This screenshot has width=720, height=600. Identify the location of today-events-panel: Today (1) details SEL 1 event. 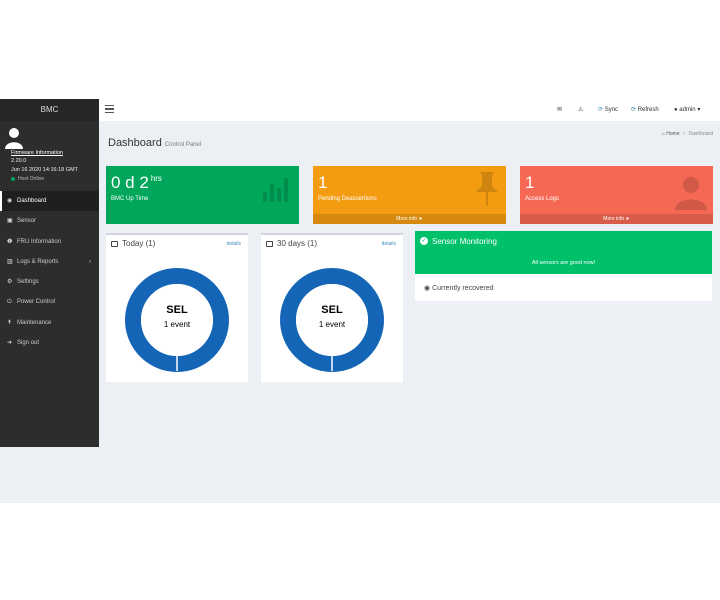
(177, 307).